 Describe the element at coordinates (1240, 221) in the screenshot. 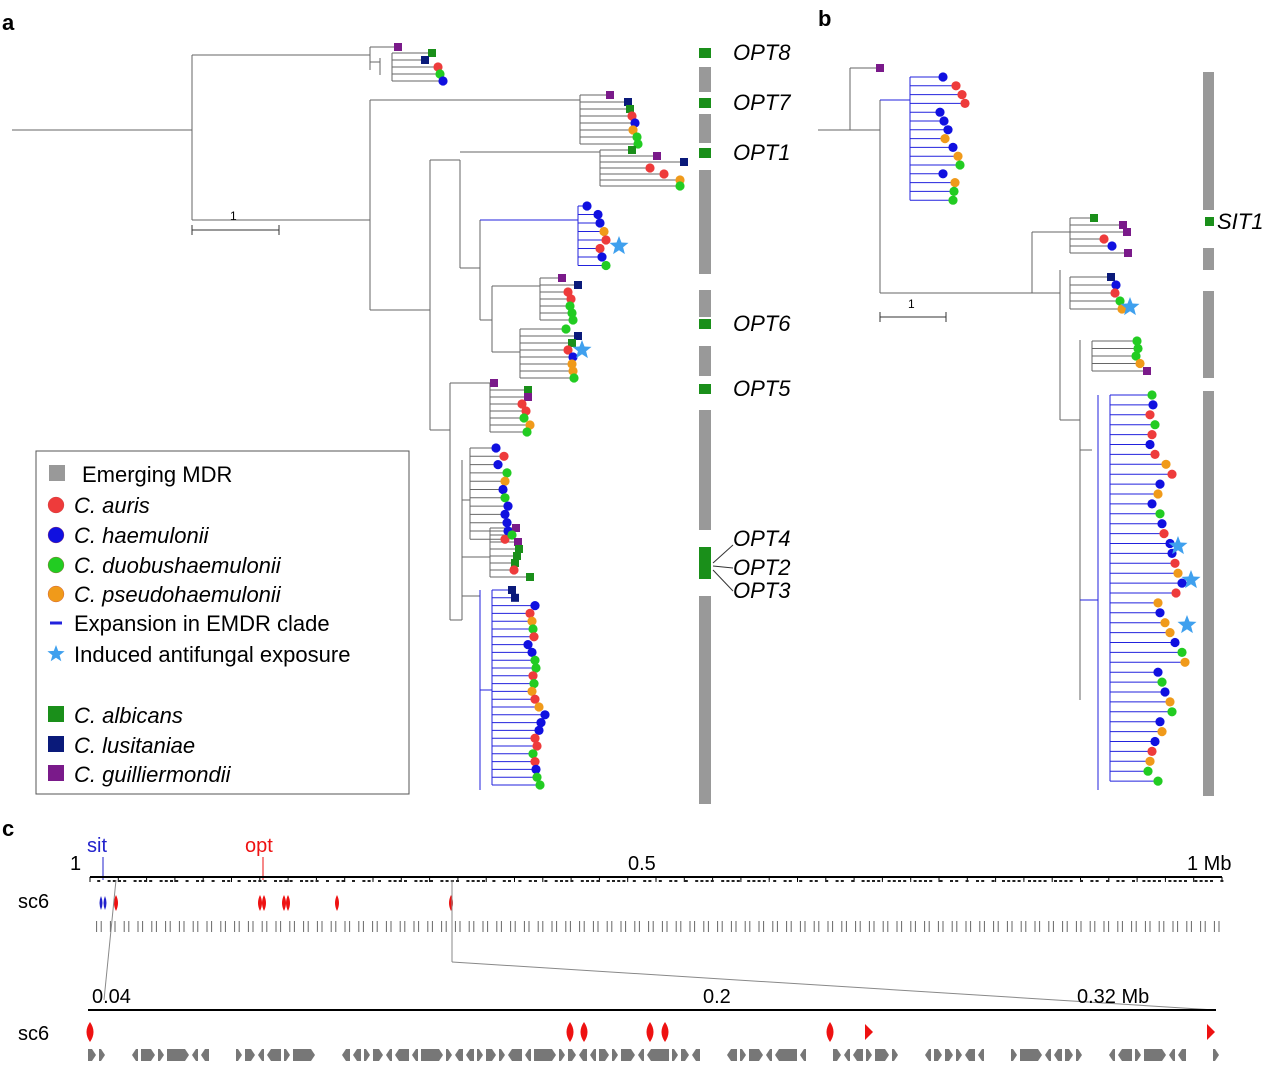

I see `gene-label-sit1: SIT1` at that location.